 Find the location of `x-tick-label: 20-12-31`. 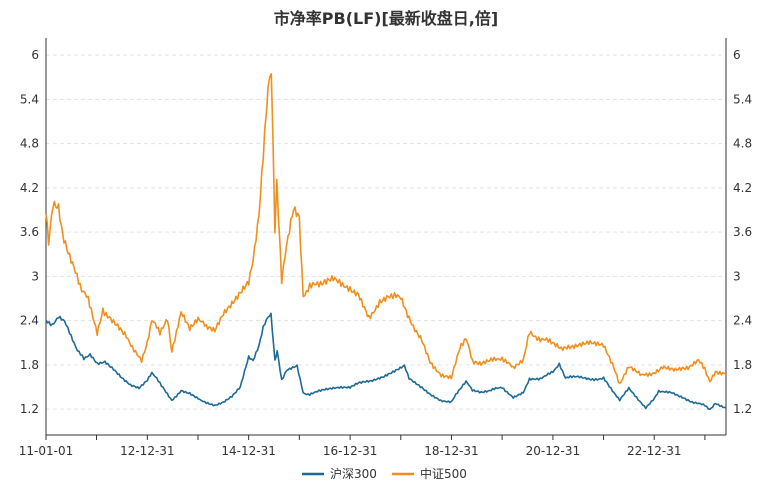

x-tick-label: 20-12-31 is located at coordinates (553, 451).